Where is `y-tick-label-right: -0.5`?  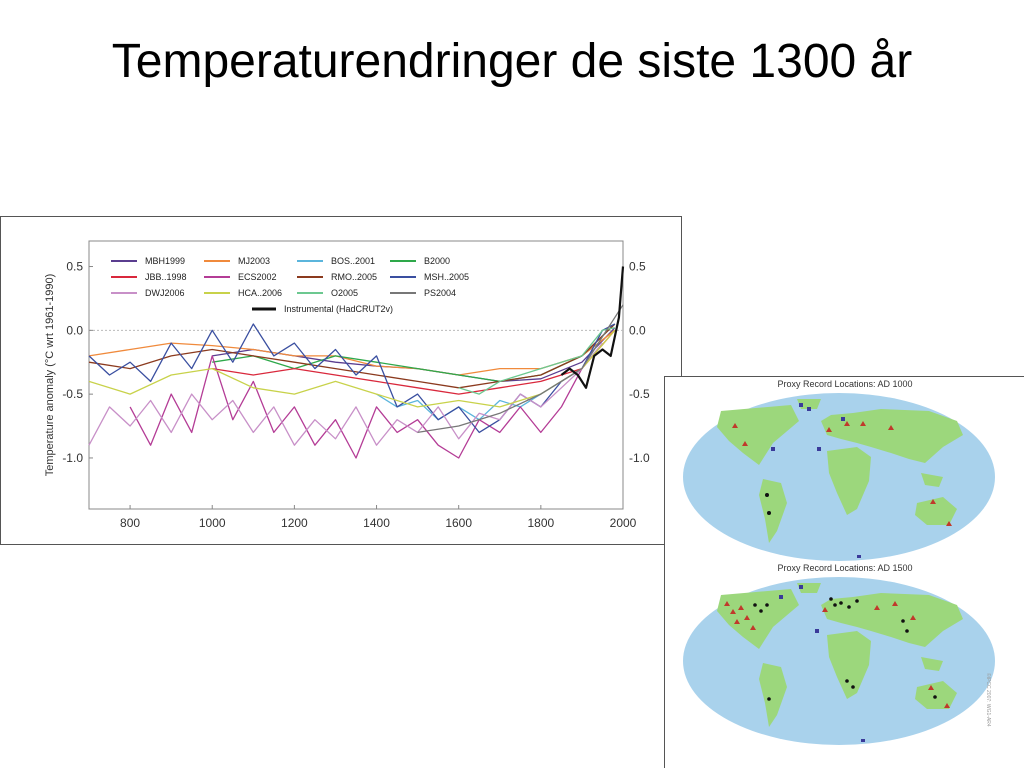 y-tick-label-right: -0.5 is located at coordinates (639, 394).